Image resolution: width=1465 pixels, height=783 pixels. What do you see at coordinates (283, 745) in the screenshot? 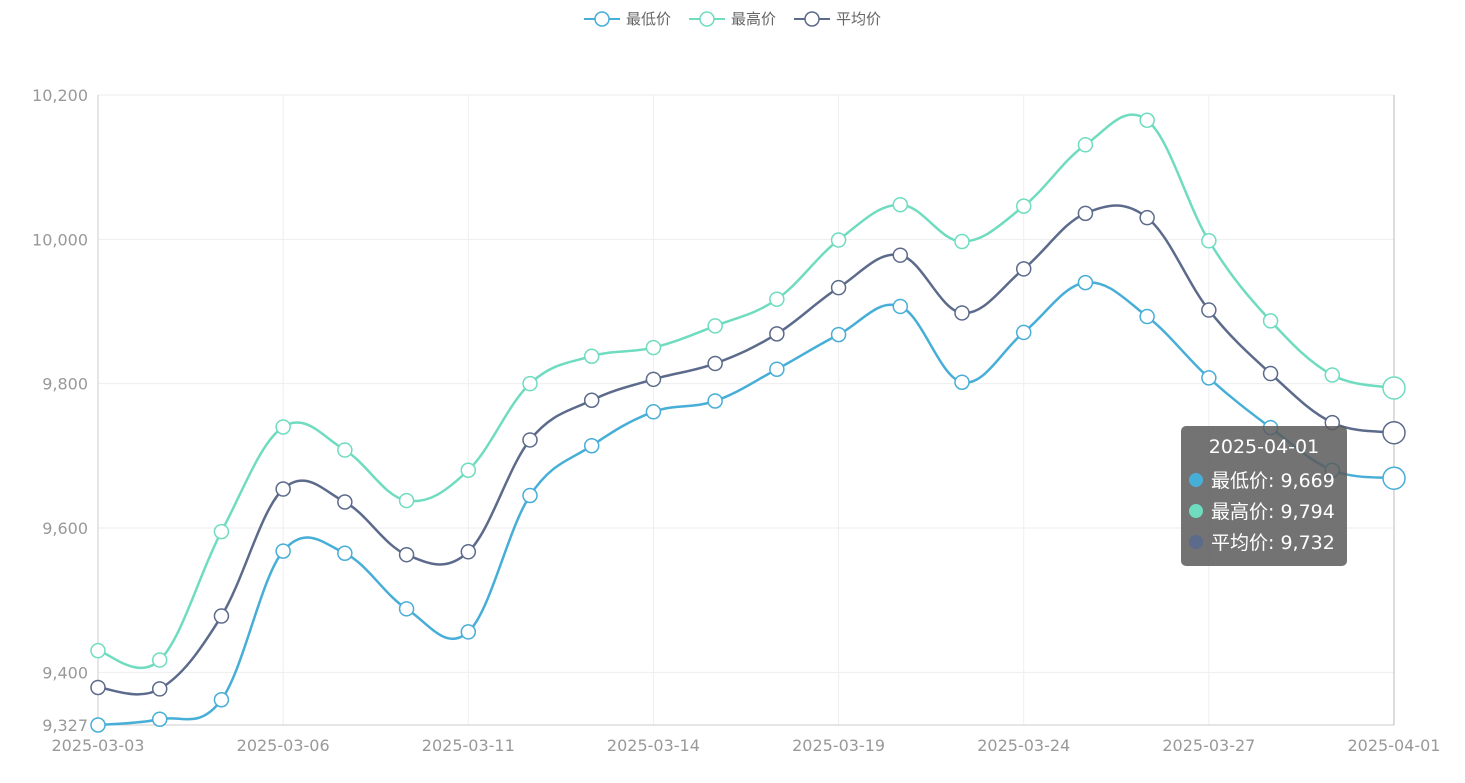
I see `x-tick-label: 2025-03-06` at bounding box center [283, 745].